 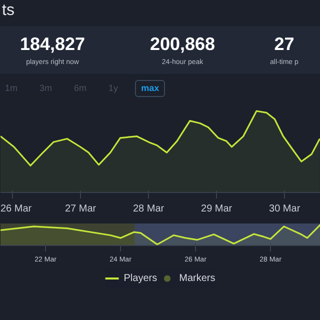 What do you see at coordinates (284, 44) in the screenshot?
I see `text: 27` at bounding box center [284, 44].